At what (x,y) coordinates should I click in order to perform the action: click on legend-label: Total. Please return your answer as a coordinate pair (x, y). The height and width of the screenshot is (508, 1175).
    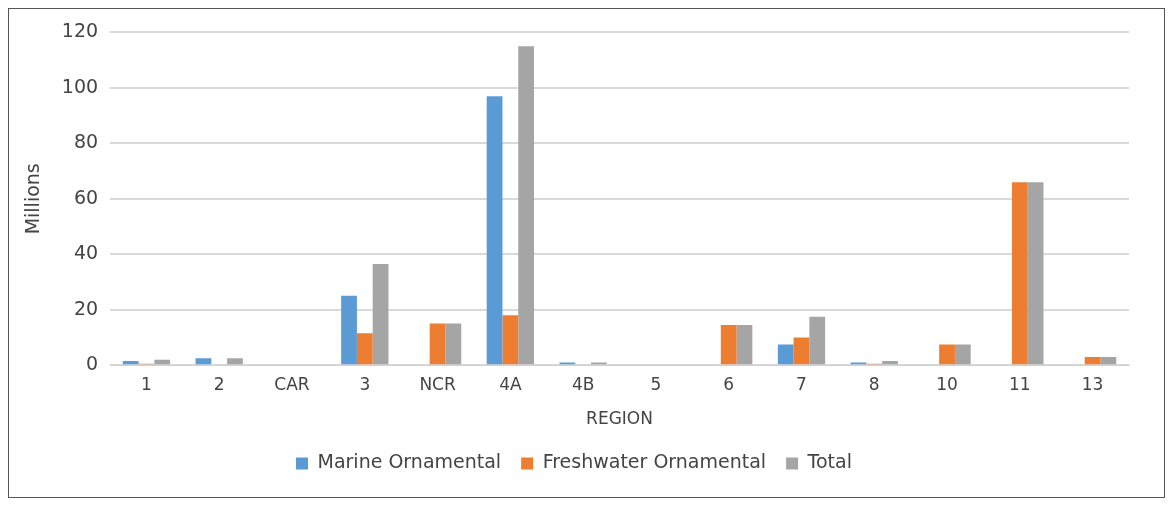
    Looking at the image, I should click on (829, 461).